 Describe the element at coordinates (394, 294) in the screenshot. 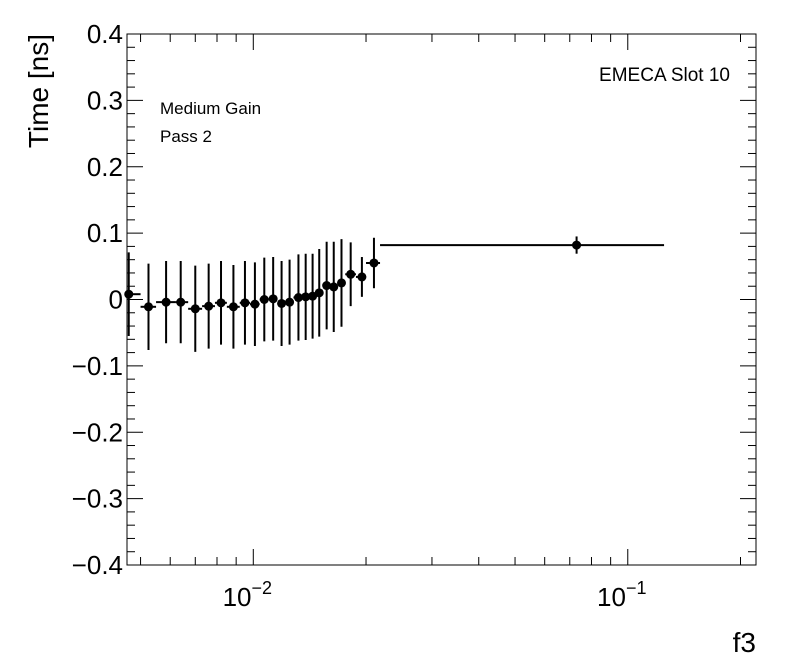

I see `data-series` at that location.